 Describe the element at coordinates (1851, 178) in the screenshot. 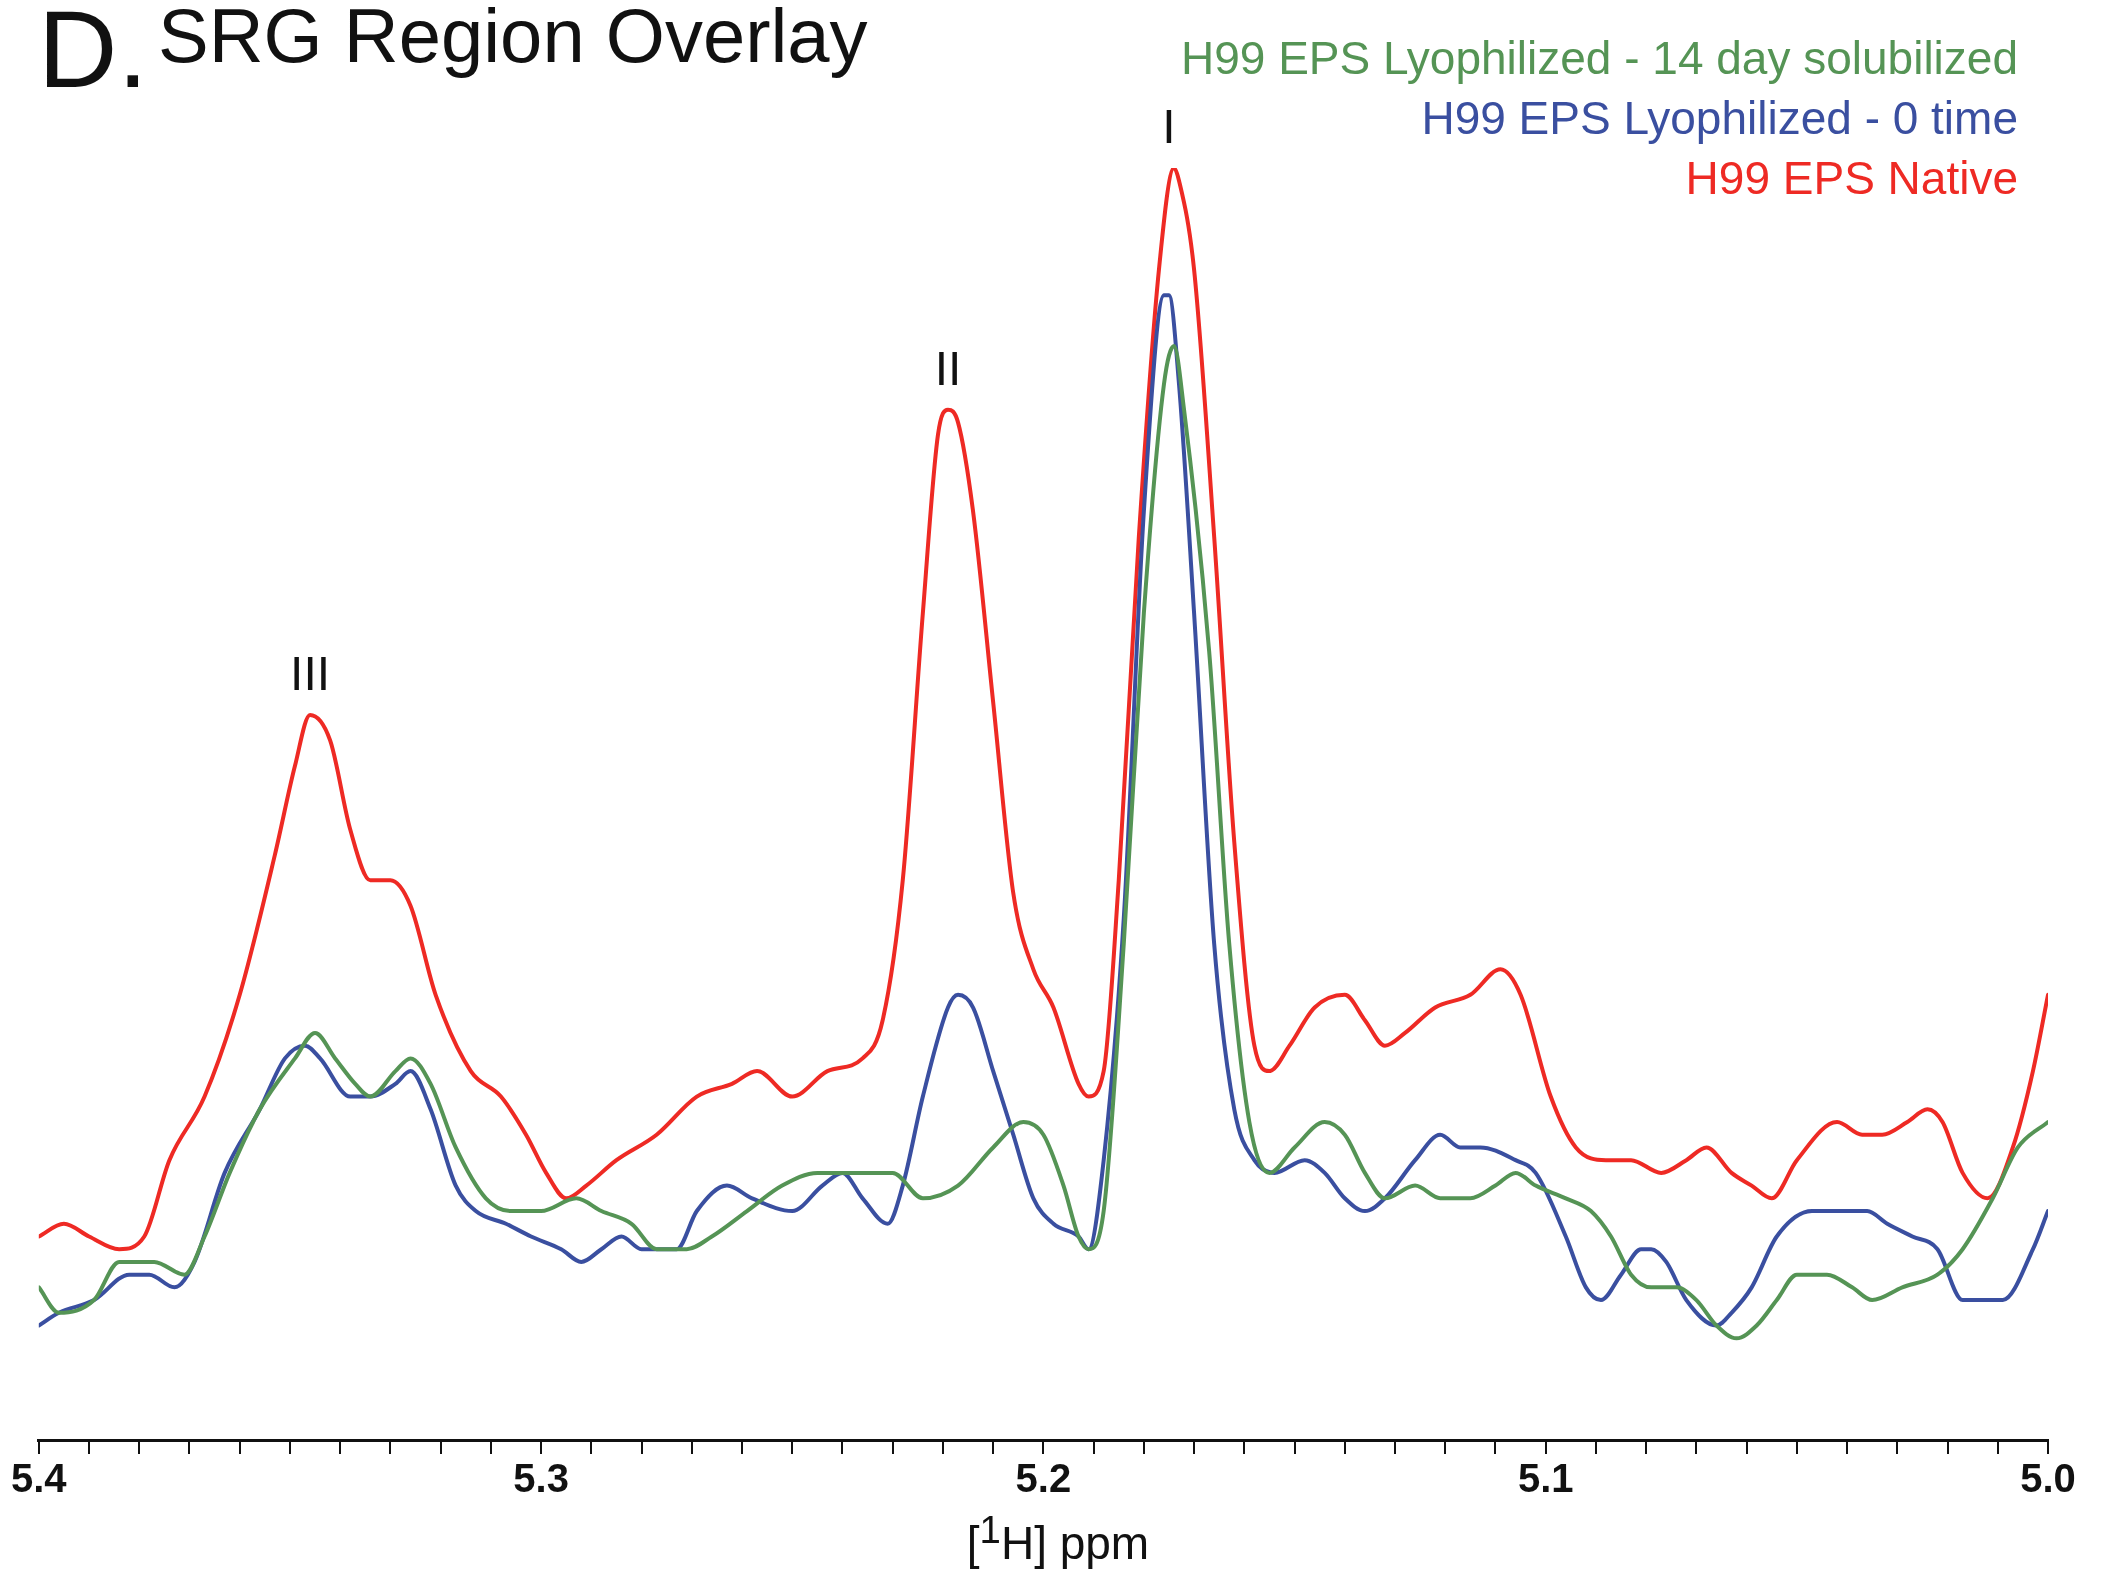

I see `text: H99 EPS Native` at that location.